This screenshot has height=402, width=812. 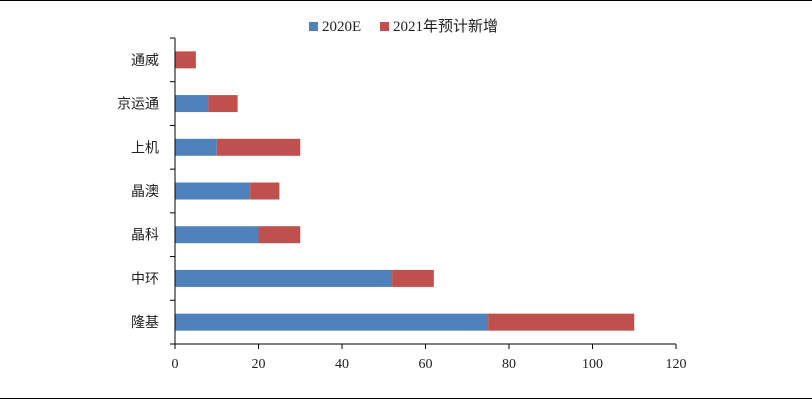 What do you see at coordinates (509, 364) in the screenshot?
I see `x-tick-label: 80` at bounding box center [509, 364].